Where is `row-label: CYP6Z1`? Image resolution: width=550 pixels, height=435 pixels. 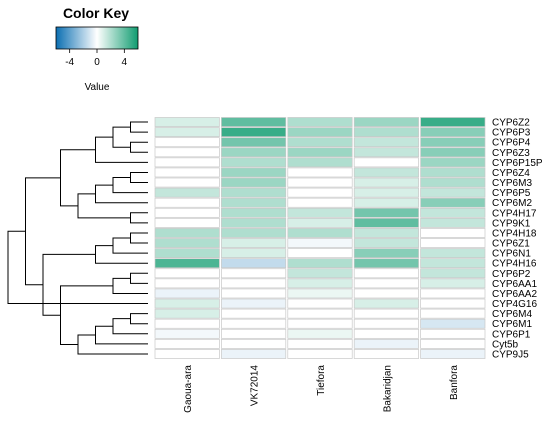 row-label: CYP6Z1 is located at coordinates (511, 244).